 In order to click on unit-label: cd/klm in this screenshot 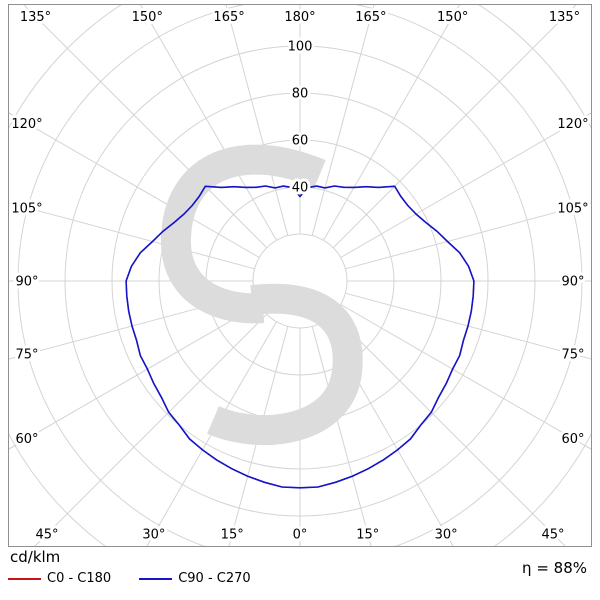, I will do `click(35, 557)`.